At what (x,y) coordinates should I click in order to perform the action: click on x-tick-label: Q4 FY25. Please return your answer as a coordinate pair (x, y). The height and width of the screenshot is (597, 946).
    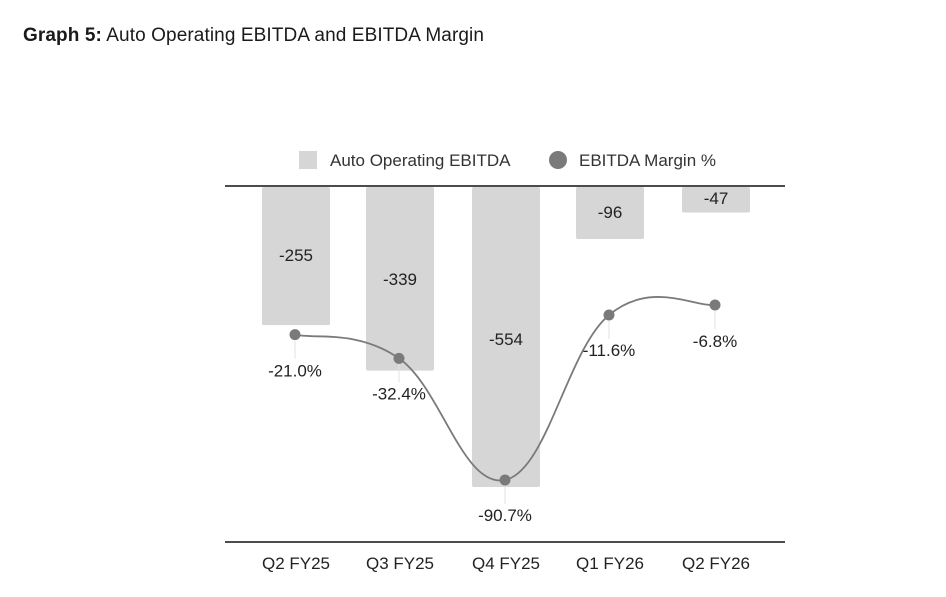
    Looking at the image, I should click on (506, 563).